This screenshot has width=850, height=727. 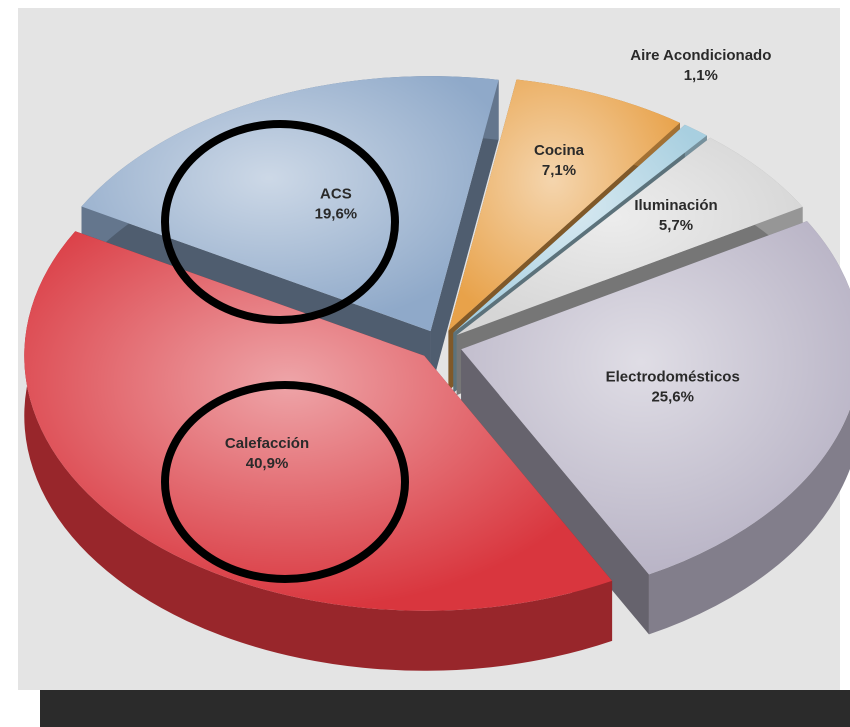 I want to click on slice-label: Iluminación, so click(x=675, y=205).